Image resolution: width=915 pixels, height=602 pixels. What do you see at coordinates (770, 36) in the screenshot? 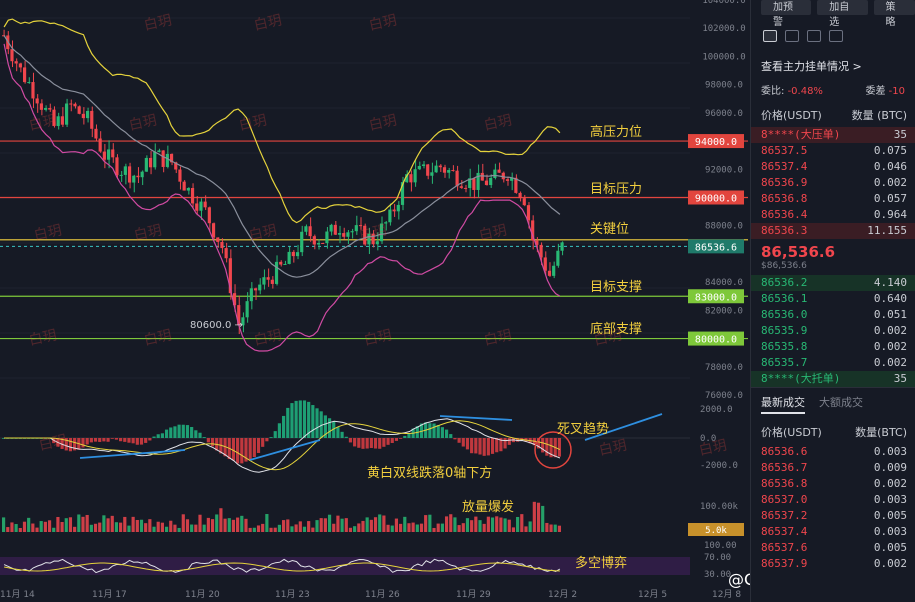
I see `both-sides-view-icon` at bounding box center [770, 36].